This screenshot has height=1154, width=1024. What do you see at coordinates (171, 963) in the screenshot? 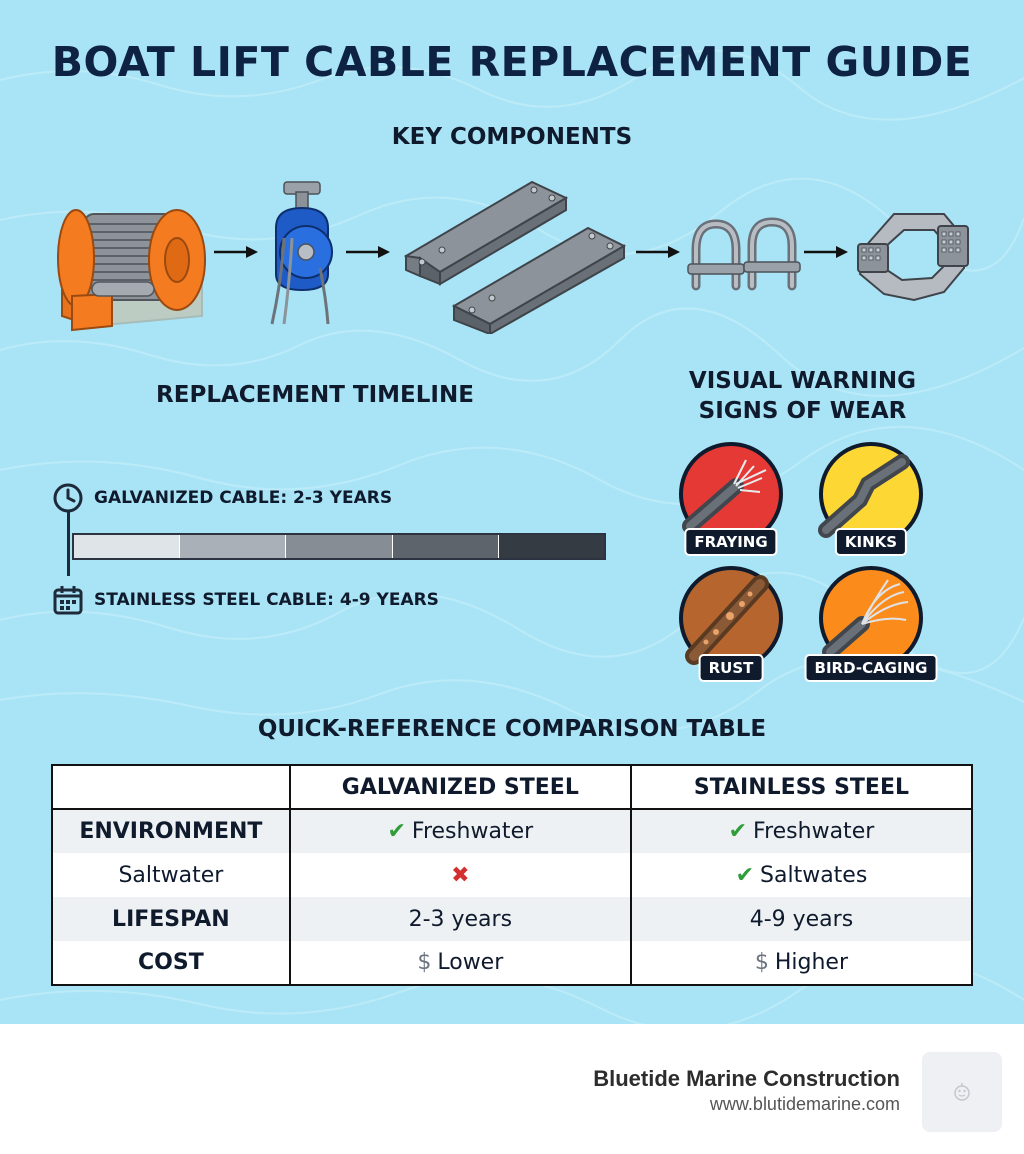
I see `row-header-cost: COST` at bounding box center [171, 963].